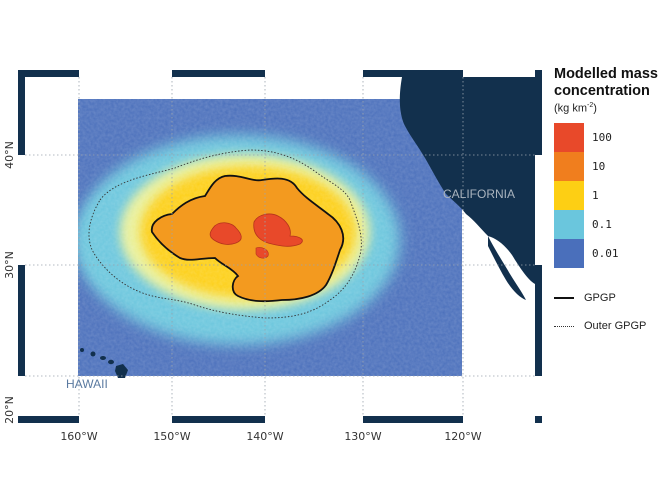 Image resolution: width=666 pixels, height=500 pixels. I want to click on scale-row-0.1: 0.1, so click(610, 224).